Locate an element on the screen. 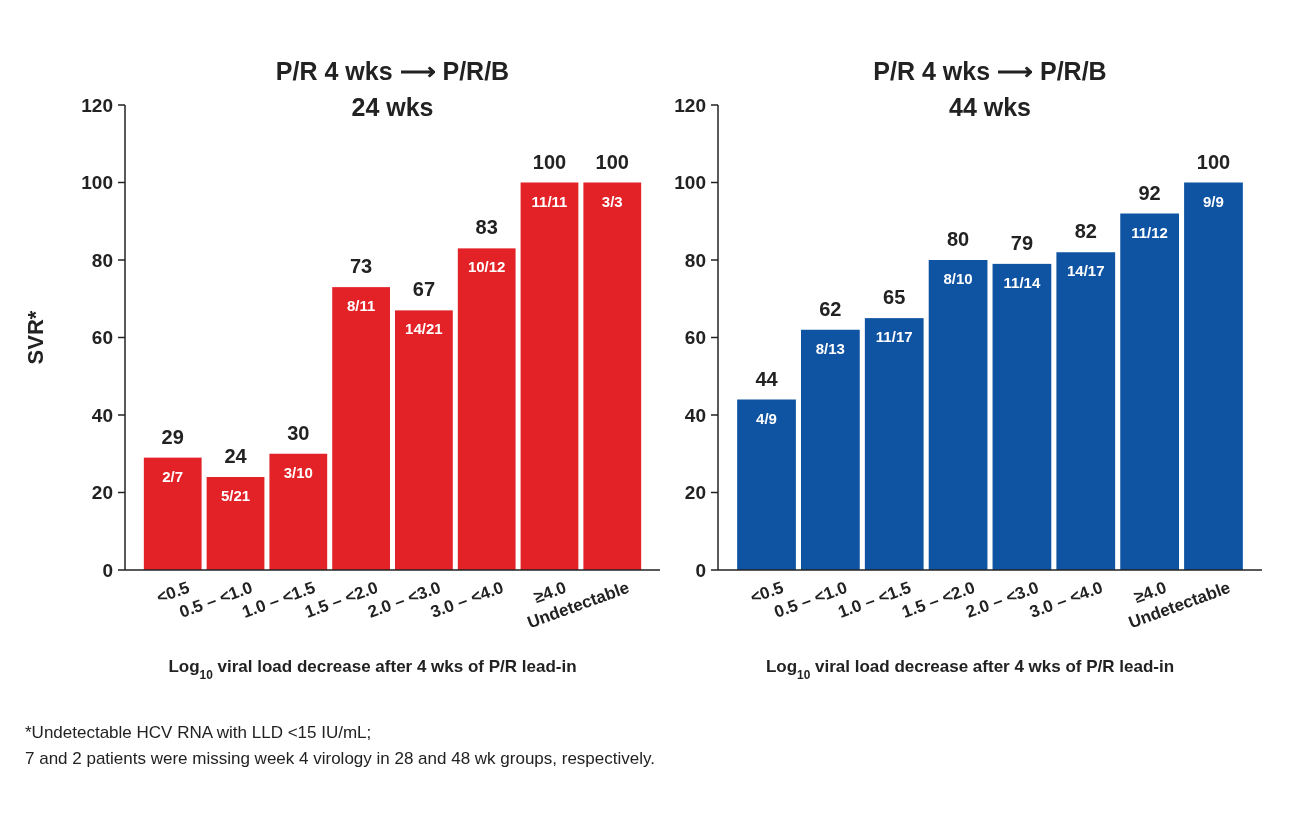  data-label: 29 is located at coordinates (172, 436).